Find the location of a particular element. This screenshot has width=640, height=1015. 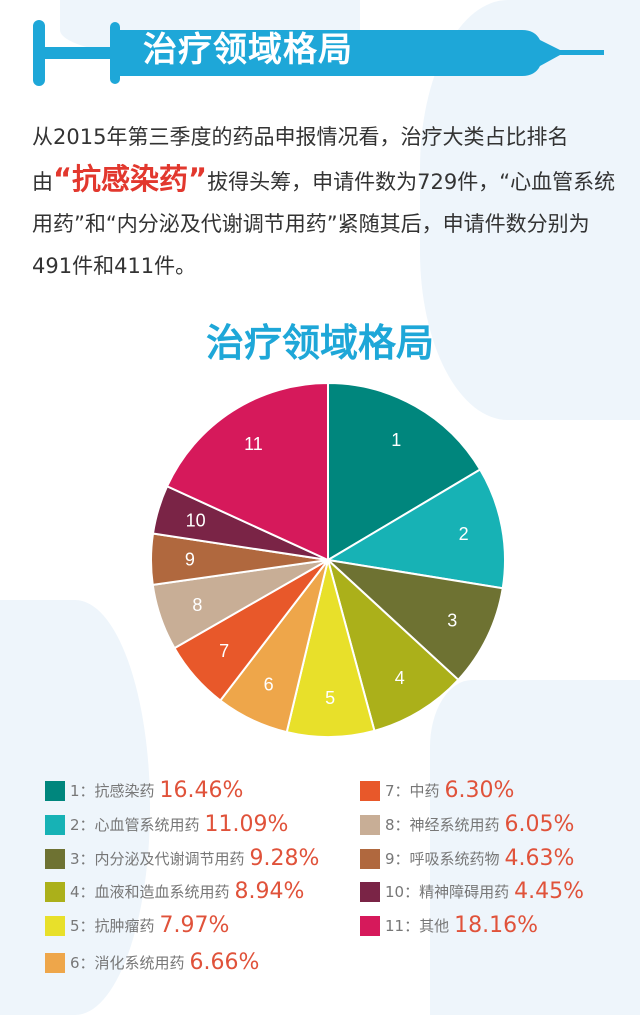

legend-value: 8.94% is located at coordinates (269, 891).